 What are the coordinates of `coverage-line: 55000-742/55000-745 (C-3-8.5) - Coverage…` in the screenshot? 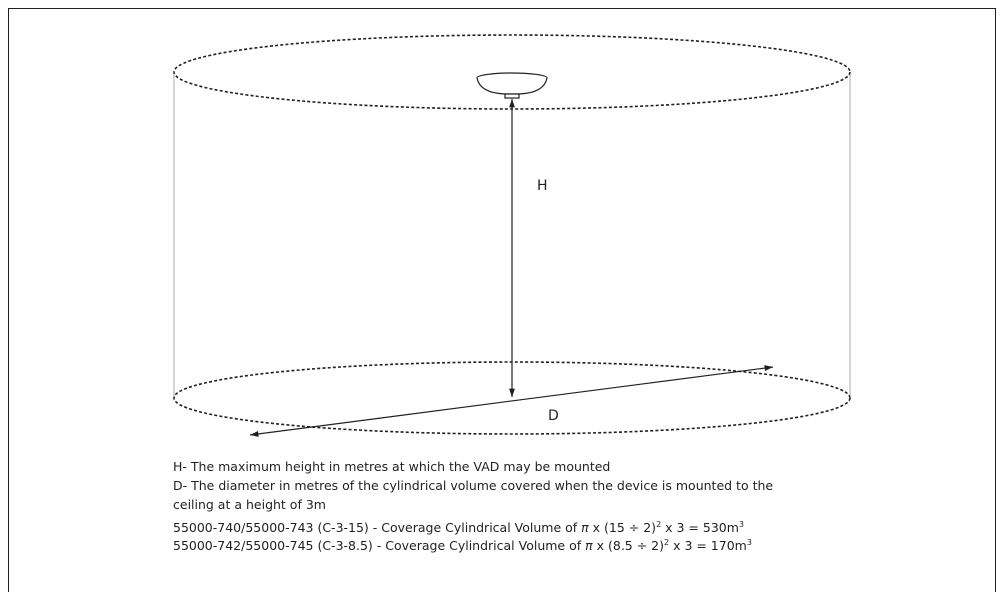 It's located at (462, 545).